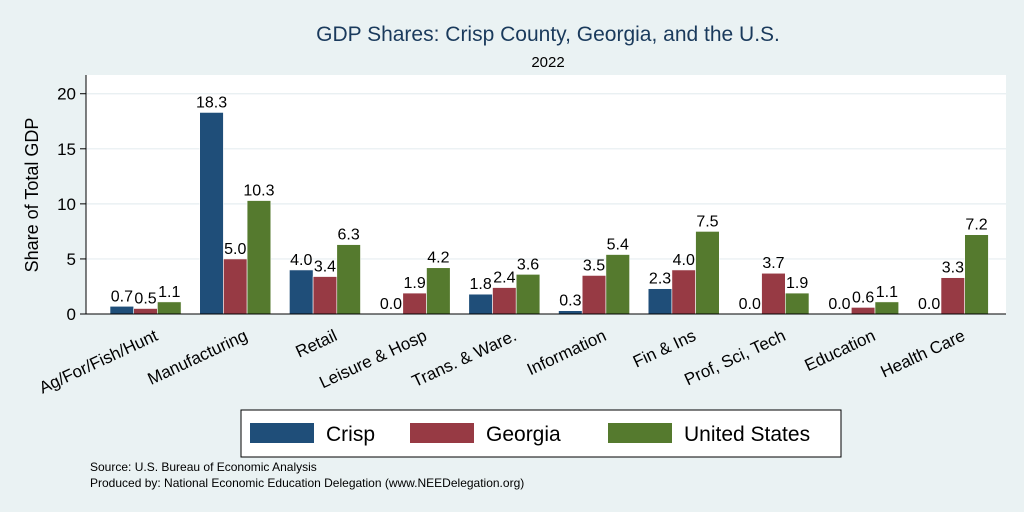  What do you see at coordinates (773, 263) in the screenshot?
I see `data-label: 3.7` at bounding box center [773, 263].